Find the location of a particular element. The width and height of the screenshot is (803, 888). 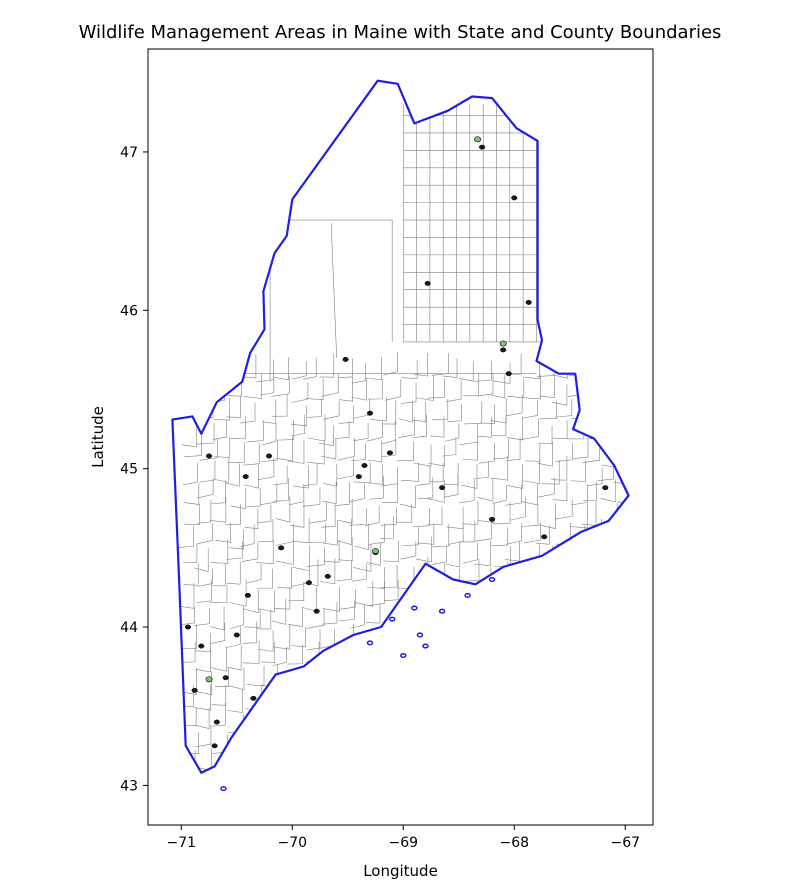

coastal-island is located at coordinates (223, 789).